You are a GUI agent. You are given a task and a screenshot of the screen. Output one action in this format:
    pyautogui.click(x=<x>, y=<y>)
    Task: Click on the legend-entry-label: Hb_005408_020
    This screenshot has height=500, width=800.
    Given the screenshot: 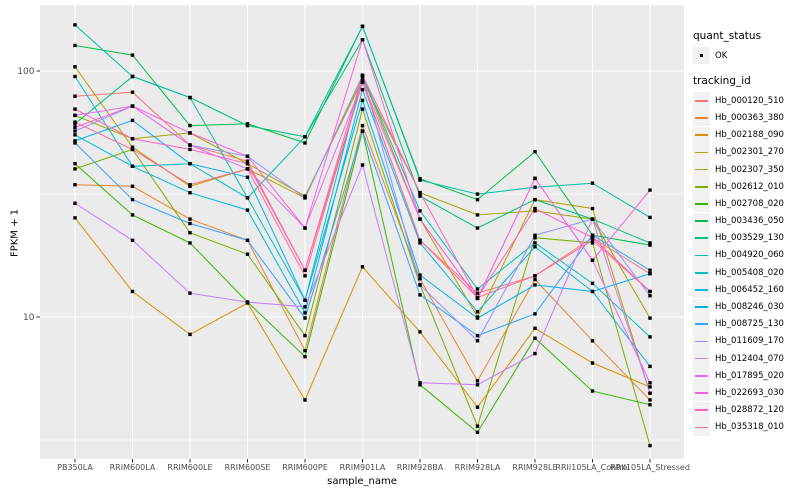 What is the action you would take?
    pyautogui.click(x=749, y=272)
    